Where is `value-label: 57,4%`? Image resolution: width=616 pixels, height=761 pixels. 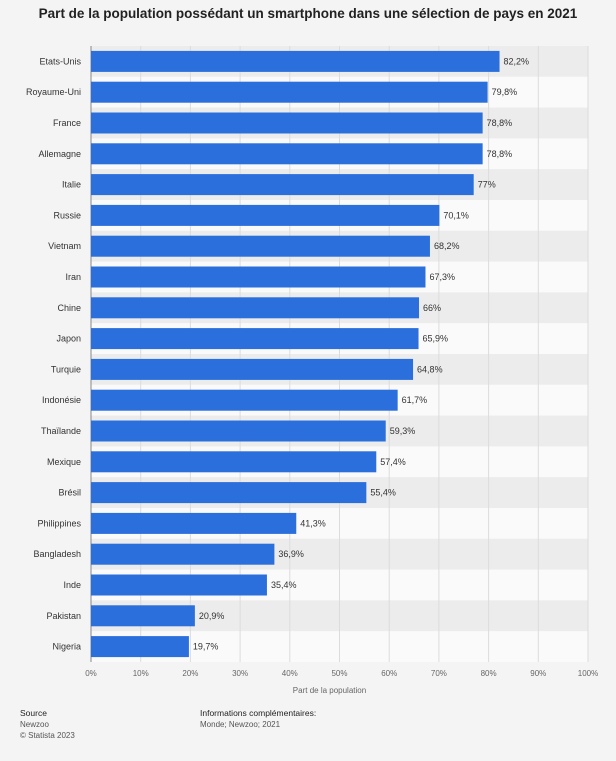
value-label: 57,4% is located at coordinates (393, 462).